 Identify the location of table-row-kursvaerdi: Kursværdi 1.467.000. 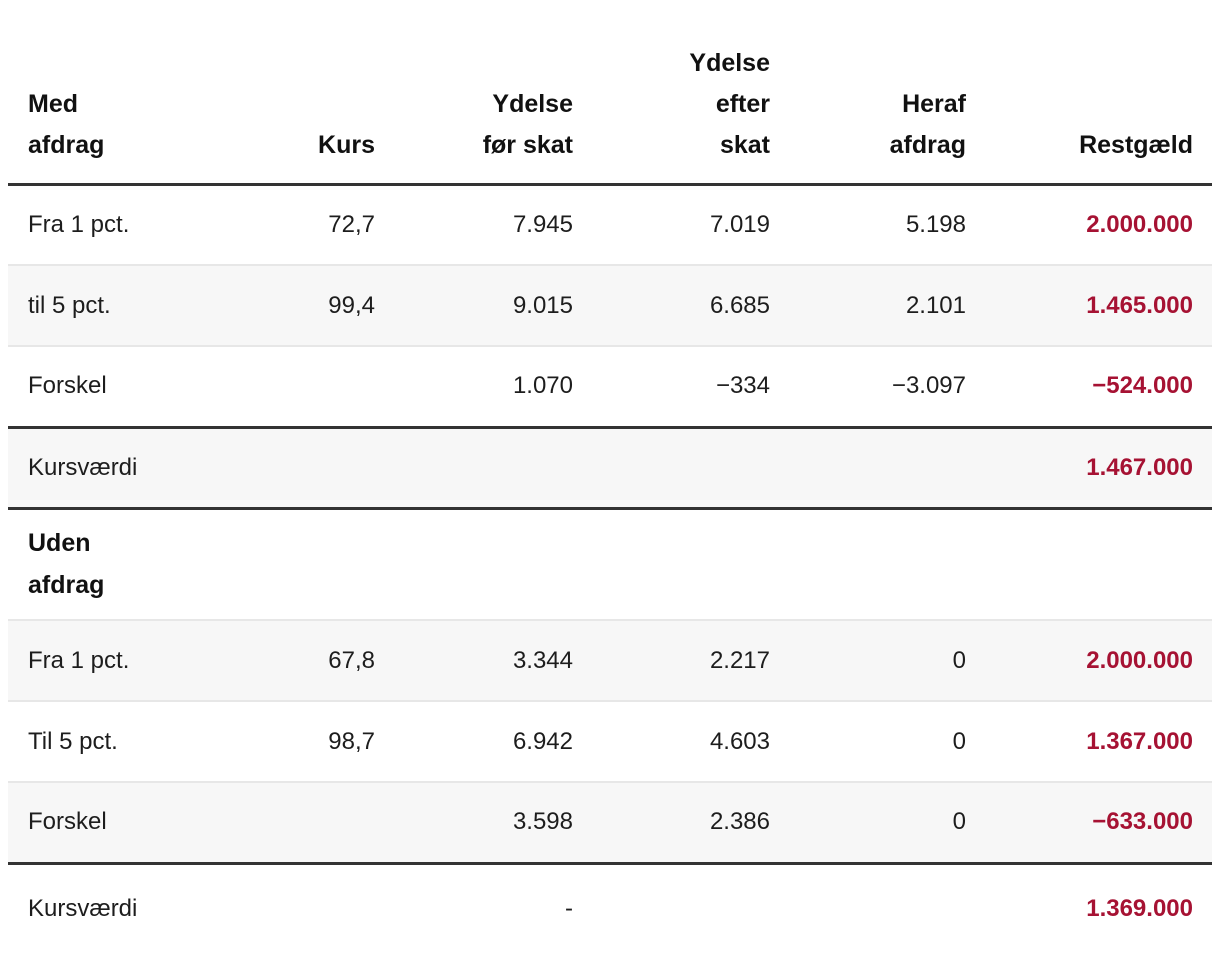
(610, 466).